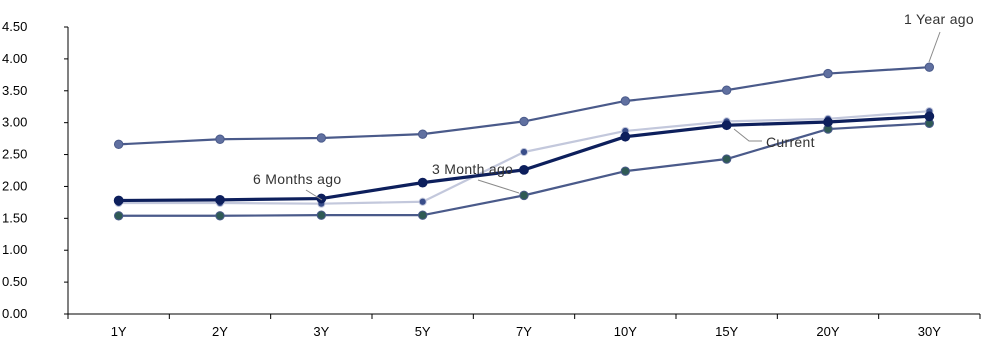 The image size is (1001, 341). I want to click on annotation-label: 6 Months ago, so click(297, 179).